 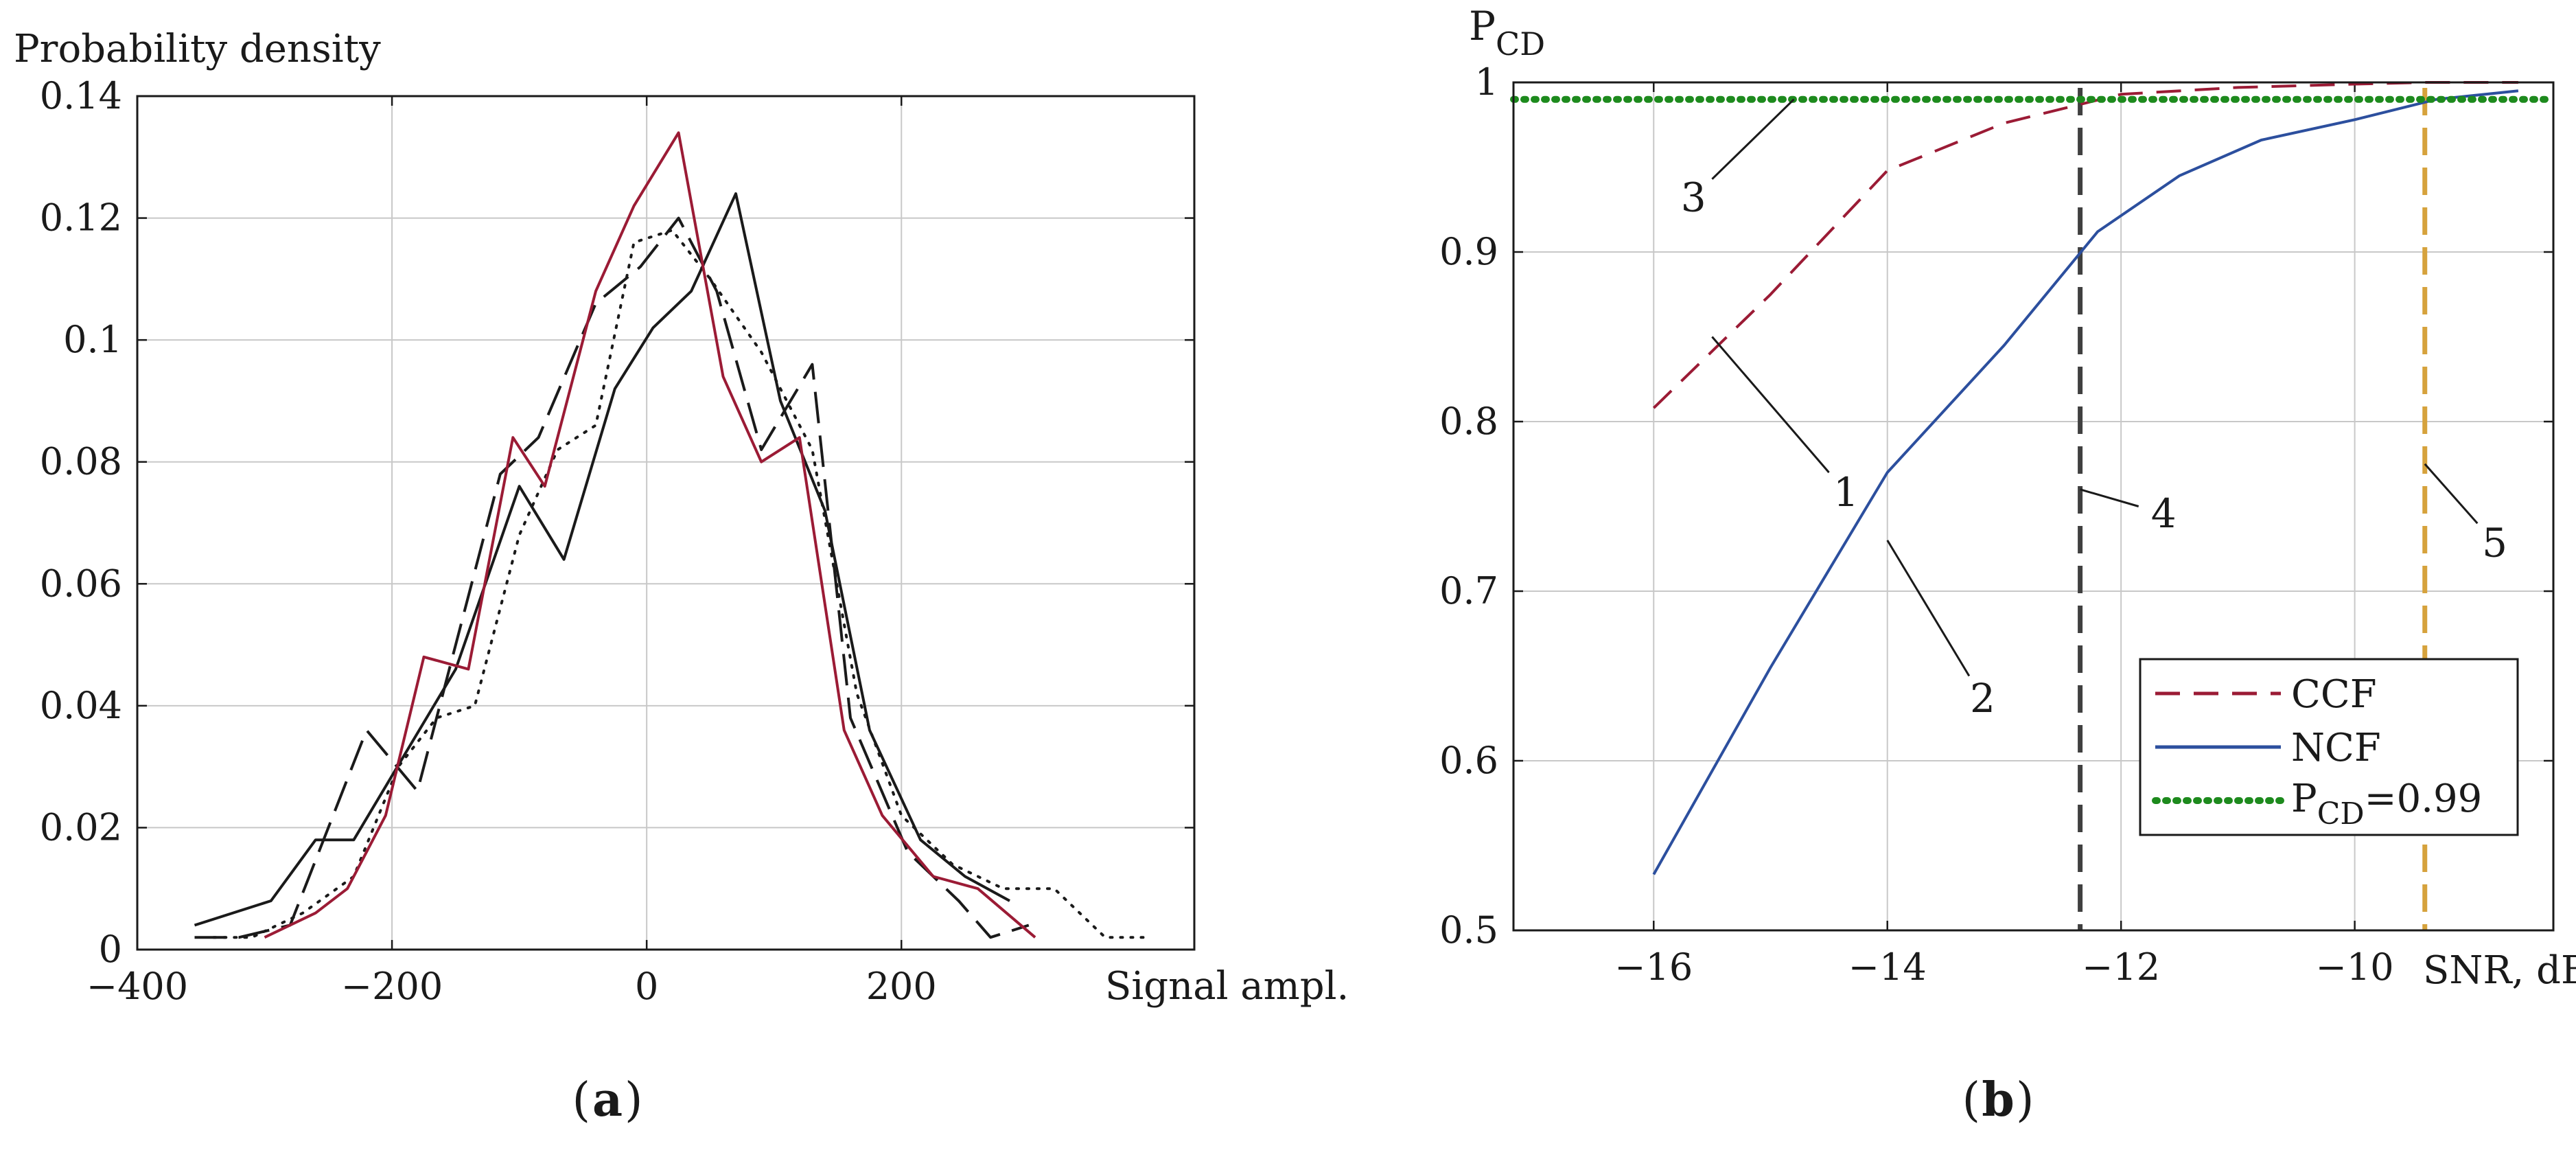 What do you see at coordinates (1469, 590) in the screenshot?
I see `y-tick-label: 0.7` at bounding box center [1469, 590].